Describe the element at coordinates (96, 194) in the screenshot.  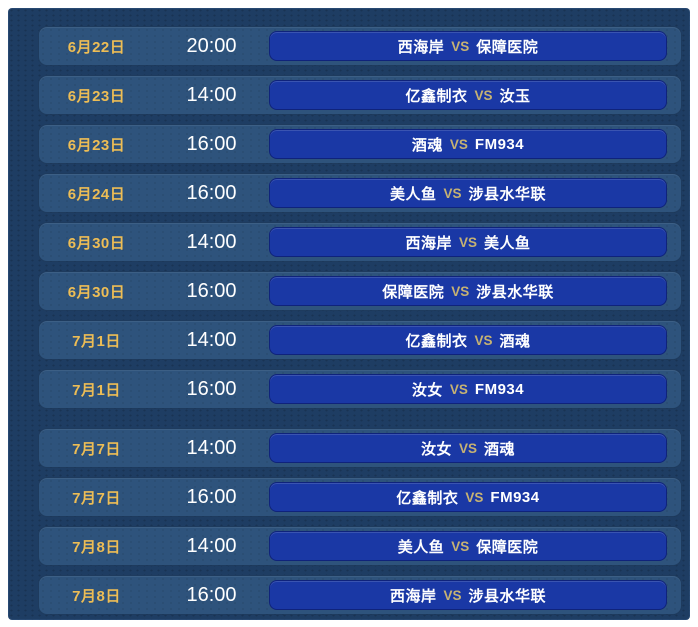
I see `match-date: 6月24日` at that location.